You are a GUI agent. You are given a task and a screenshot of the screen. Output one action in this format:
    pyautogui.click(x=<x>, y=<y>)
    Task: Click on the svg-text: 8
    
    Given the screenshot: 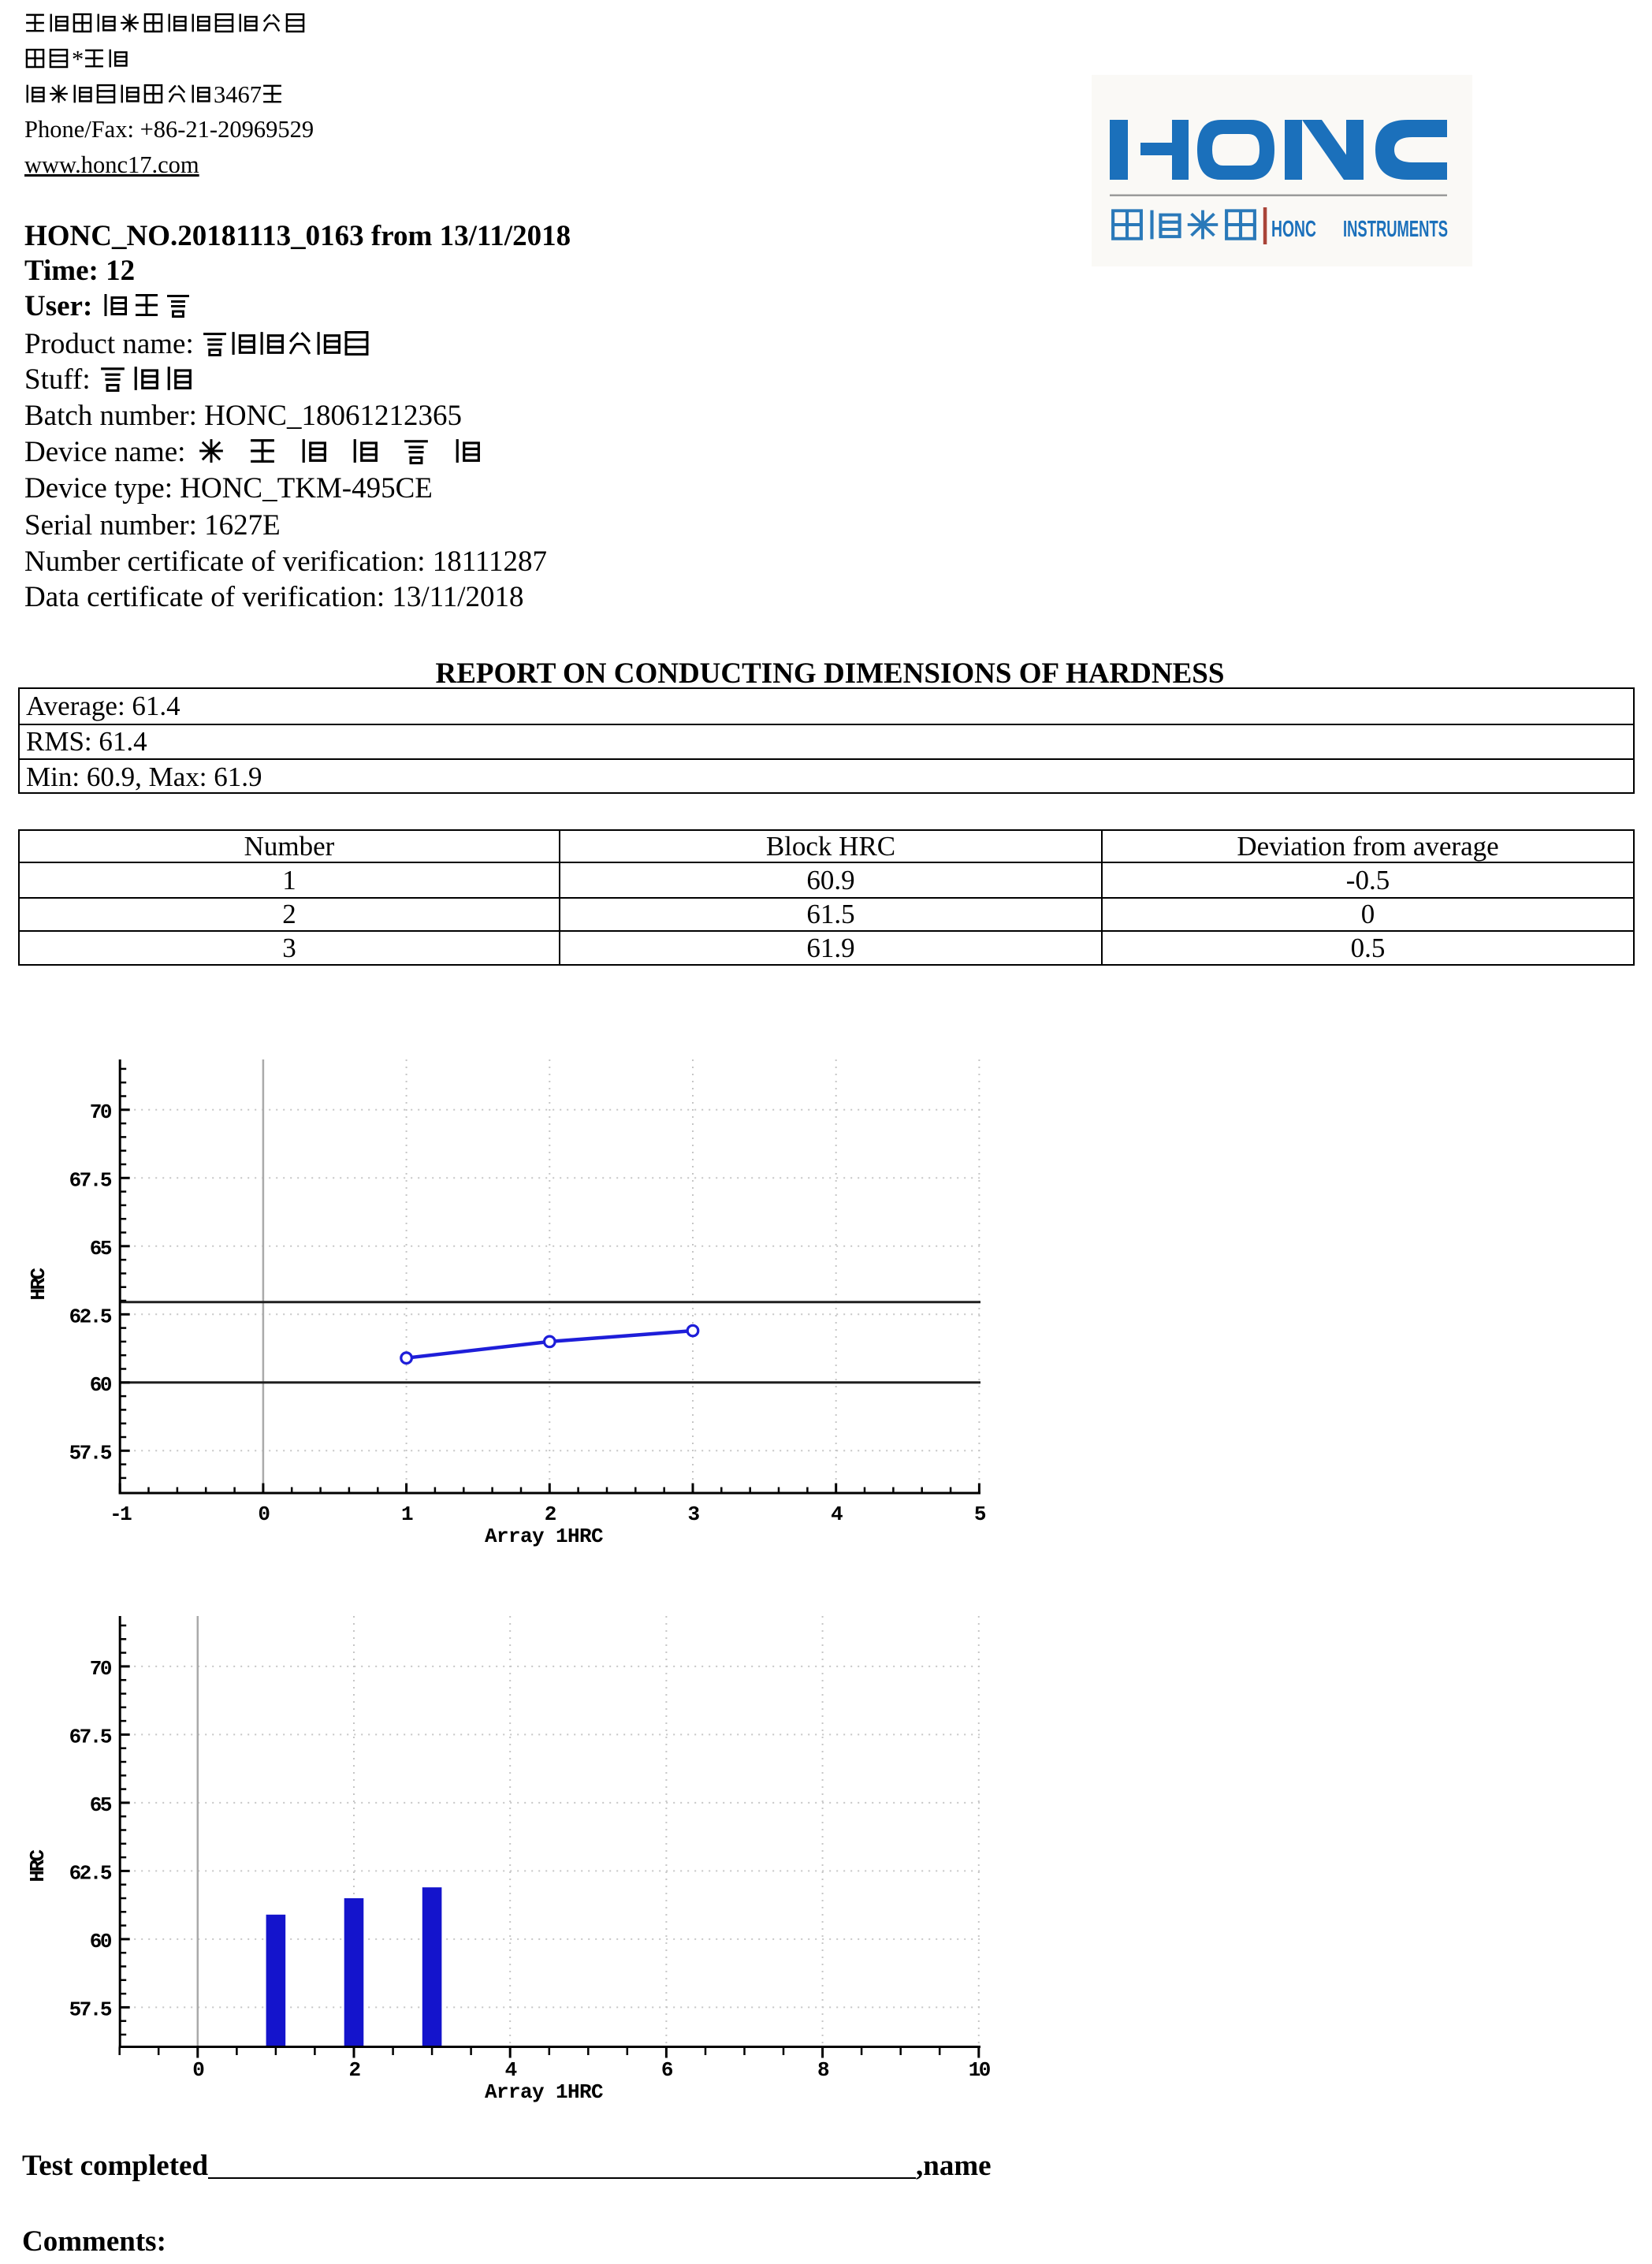 What is the action you would take?
    pyautogui.click(x=823, y=2070)
    